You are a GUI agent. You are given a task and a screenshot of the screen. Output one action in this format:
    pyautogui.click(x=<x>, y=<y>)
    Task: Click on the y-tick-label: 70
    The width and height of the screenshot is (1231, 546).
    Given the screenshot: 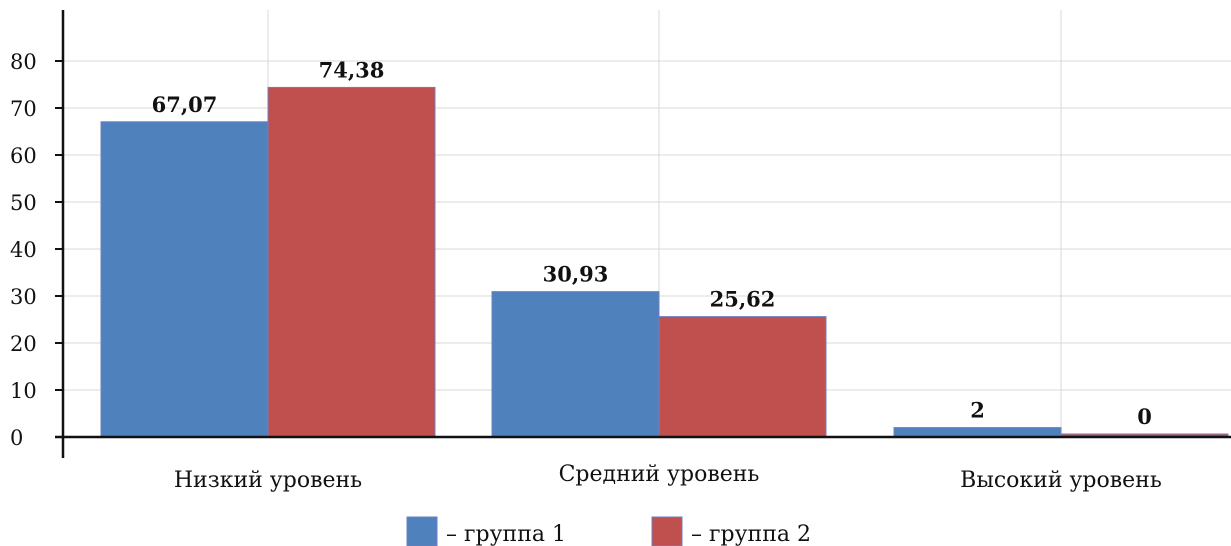 What is the action you would take?
    pyautogui.click(x=23, y=109)
    